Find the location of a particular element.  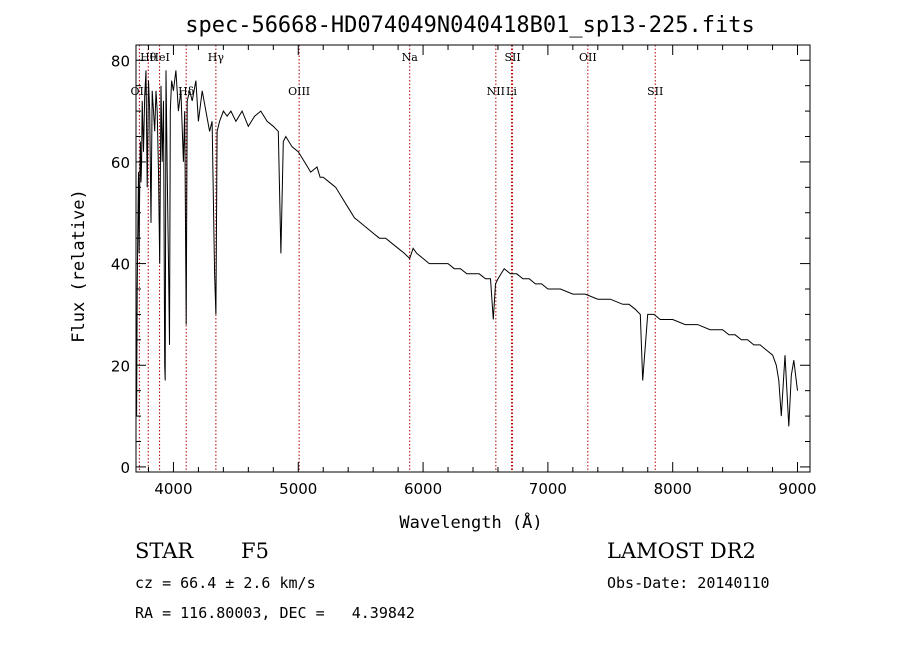

x-tick-label: 7000 is located at coordinates (548, 489).